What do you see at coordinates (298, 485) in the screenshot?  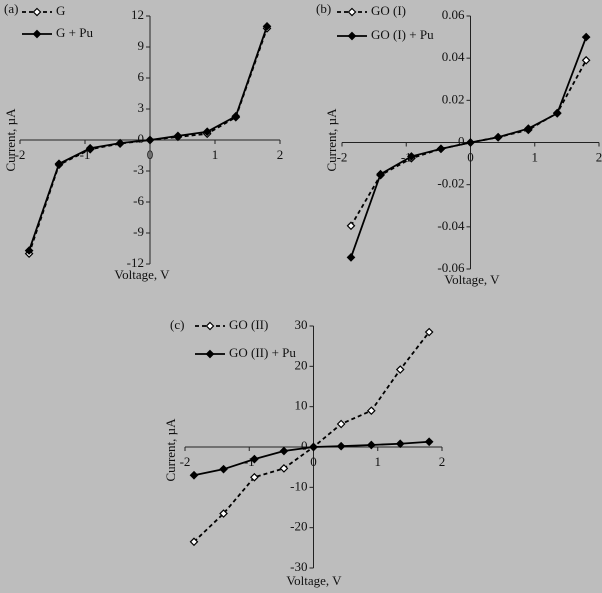 I see `y-tick-label: -10` at bounding box center [298, 485].